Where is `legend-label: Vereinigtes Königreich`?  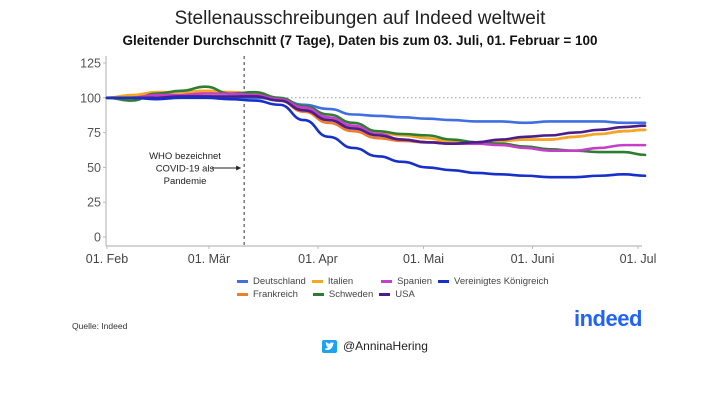
legend-label: Vereinigtes Königreich is located at coordinates (501, 281).